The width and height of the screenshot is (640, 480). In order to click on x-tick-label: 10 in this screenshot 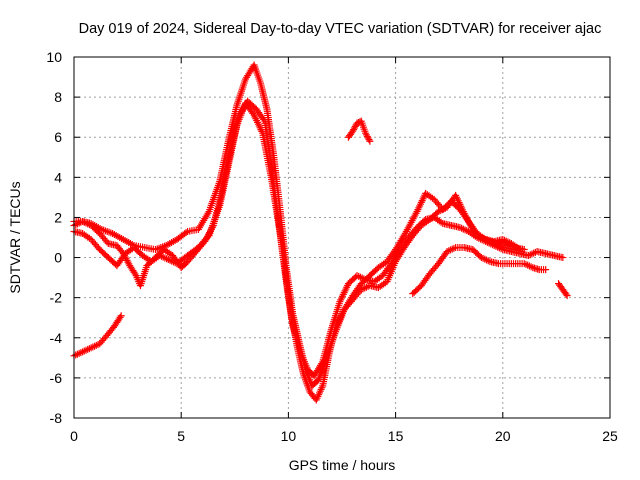, I will do `click(289, 436)`.